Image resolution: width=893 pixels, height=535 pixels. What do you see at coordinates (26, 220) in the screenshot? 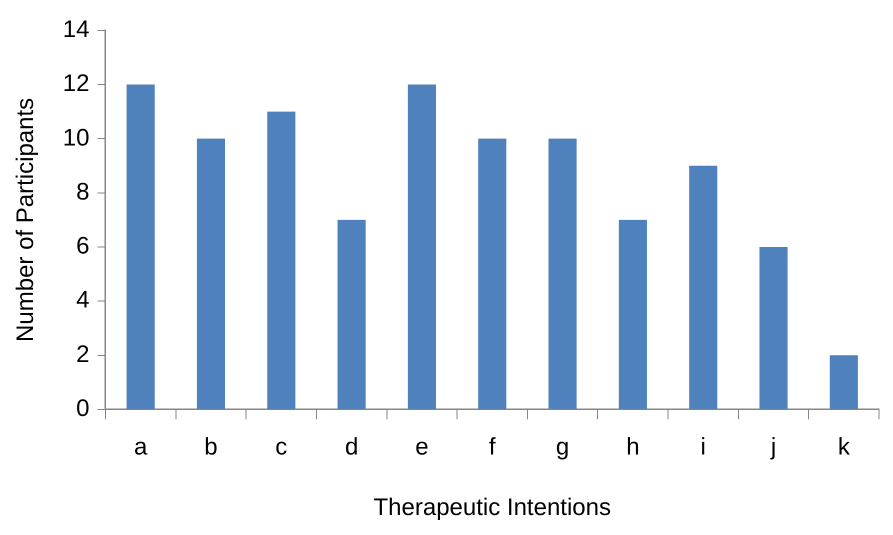
I see `y-axis-title: Number of Participants` at bounding box center [26, 220].